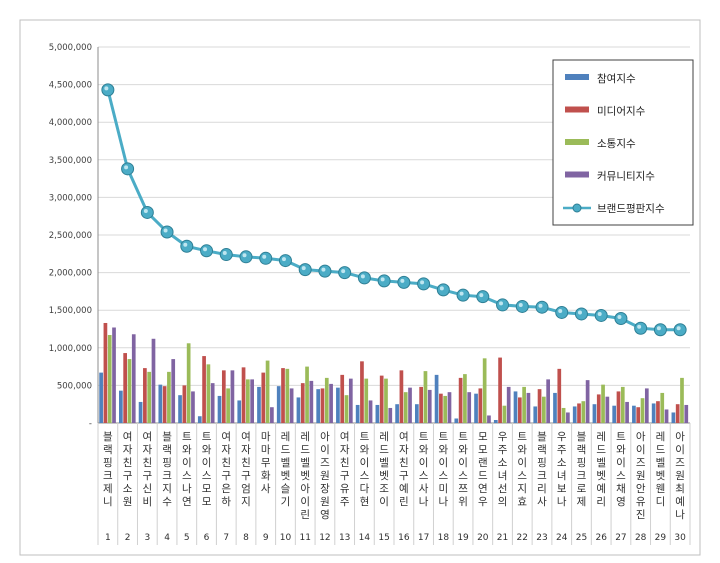 This screenshot has height=563, width=720. I want to click on y-tick-label: 4,500,000, so click(70, 86).